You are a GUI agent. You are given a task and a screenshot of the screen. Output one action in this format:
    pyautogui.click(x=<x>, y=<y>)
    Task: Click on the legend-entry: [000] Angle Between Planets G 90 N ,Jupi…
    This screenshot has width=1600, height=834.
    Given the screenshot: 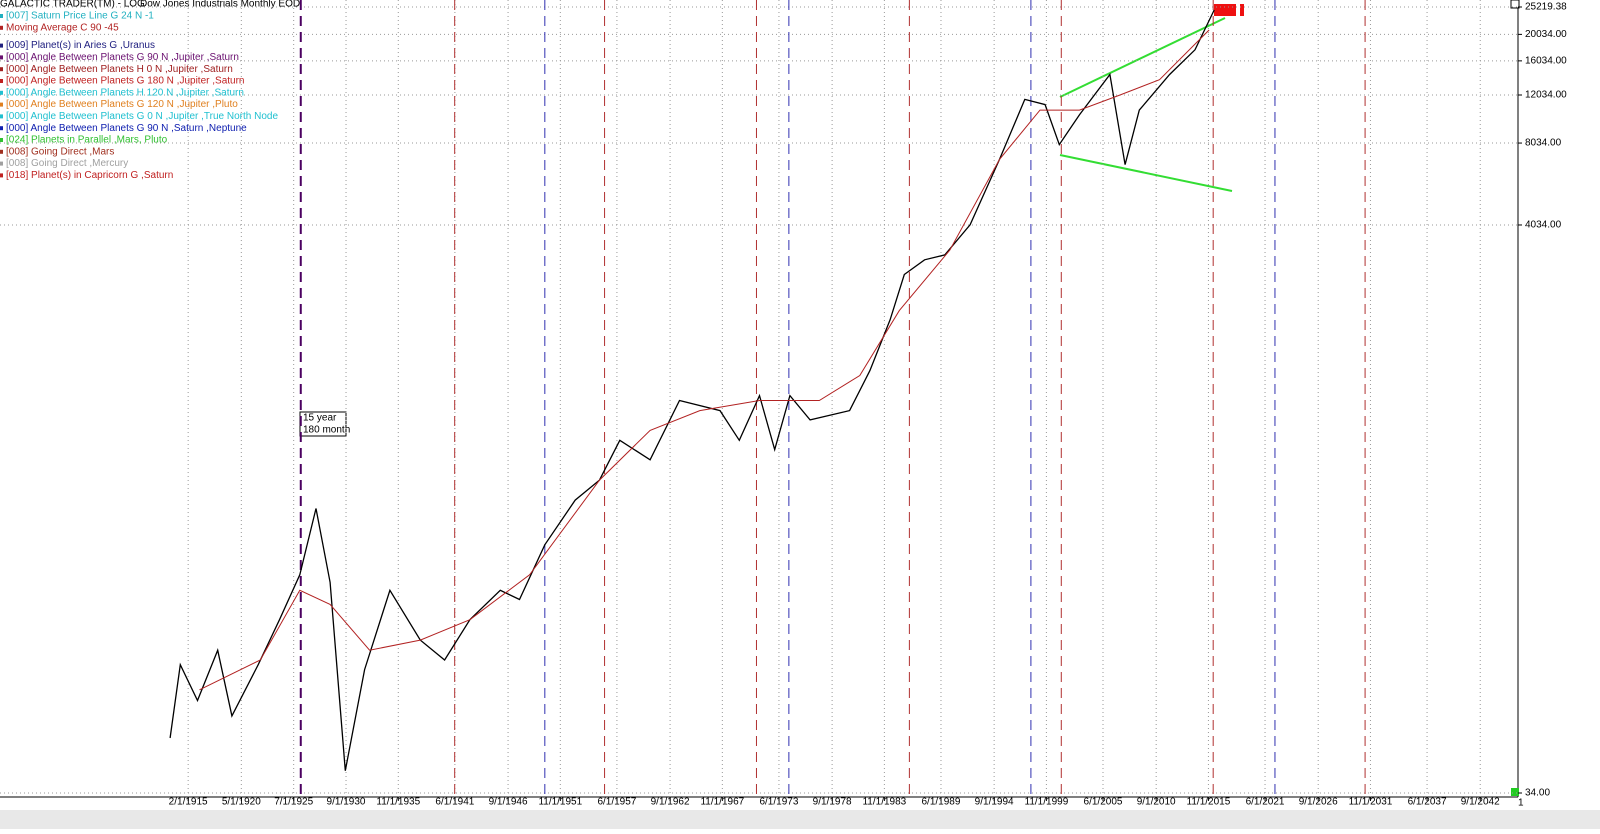 What is the action you would take?
    pyautogui.click(x=122, y=57)
    